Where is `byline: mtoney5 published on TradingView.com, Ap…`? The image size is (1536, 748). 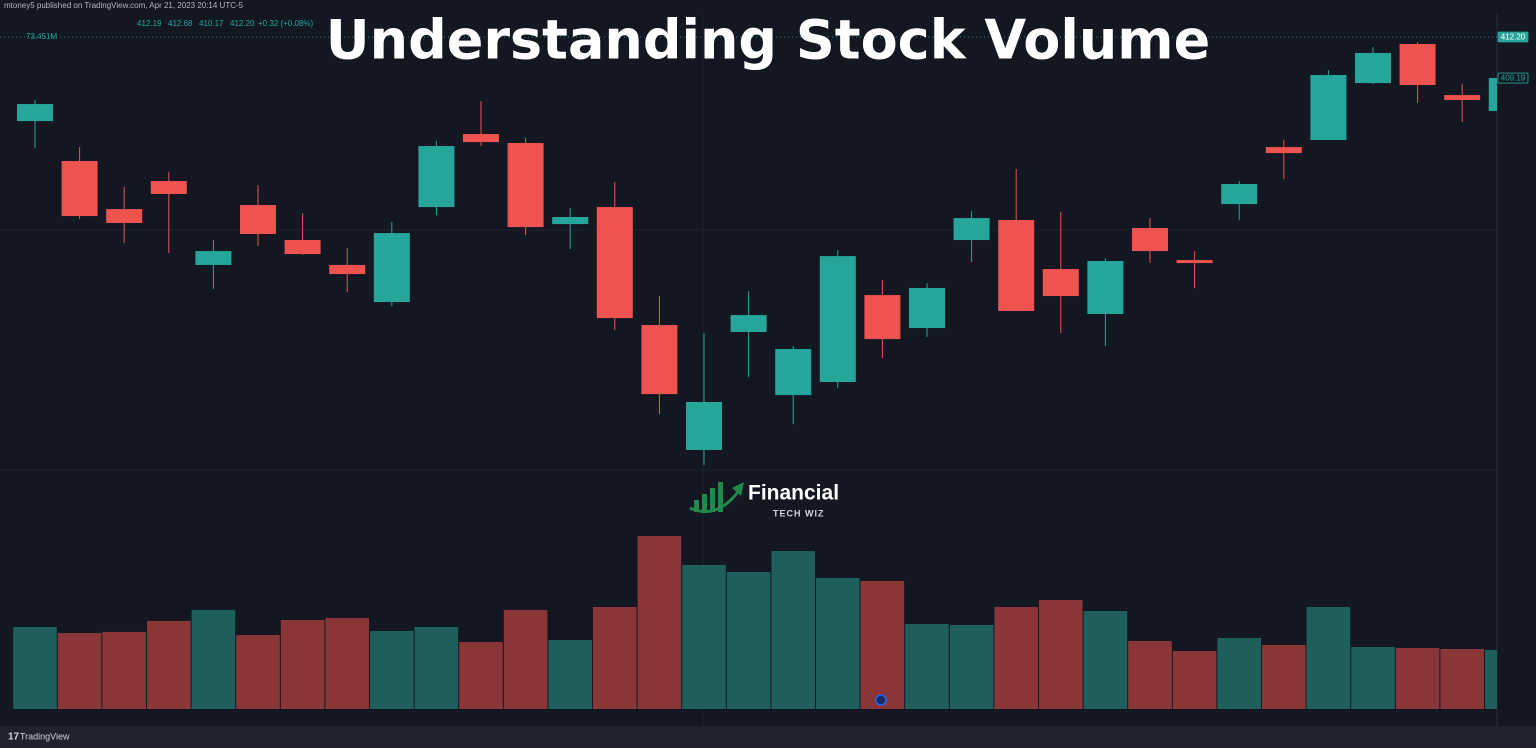 byline: mtoney5 published on TradingView.com, Ap… is located at coordinates (124, 5).